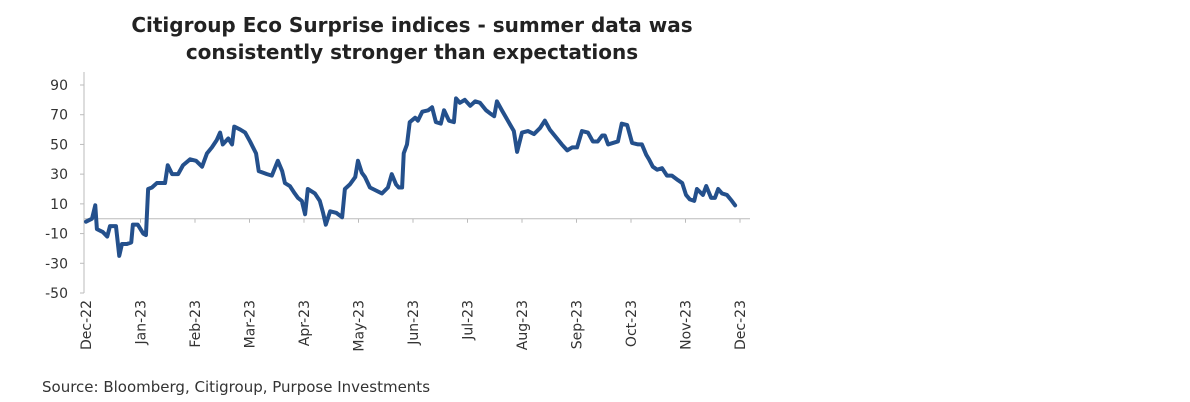 This screenshot has width=1190, height=402. I want to click on x-tick-label: Nov-23, so click(687, 325).